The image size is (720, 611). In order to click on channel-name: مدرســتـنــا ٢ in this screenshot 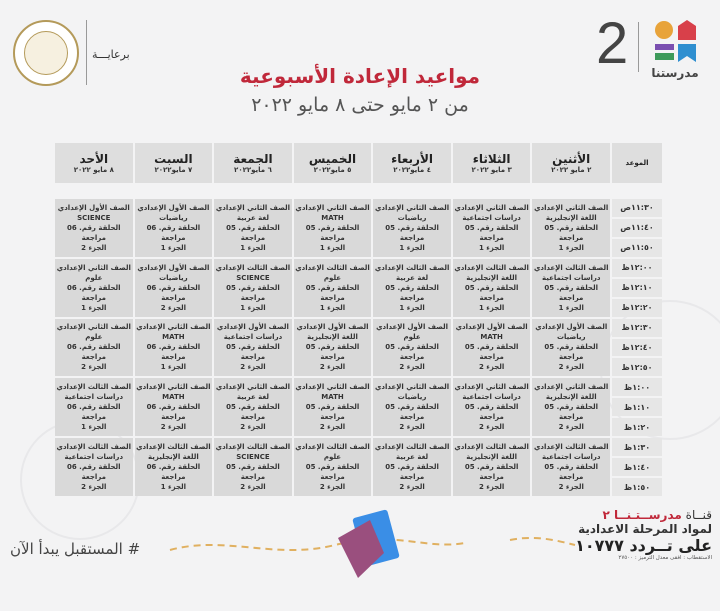, I will do `click(642, 515)`.